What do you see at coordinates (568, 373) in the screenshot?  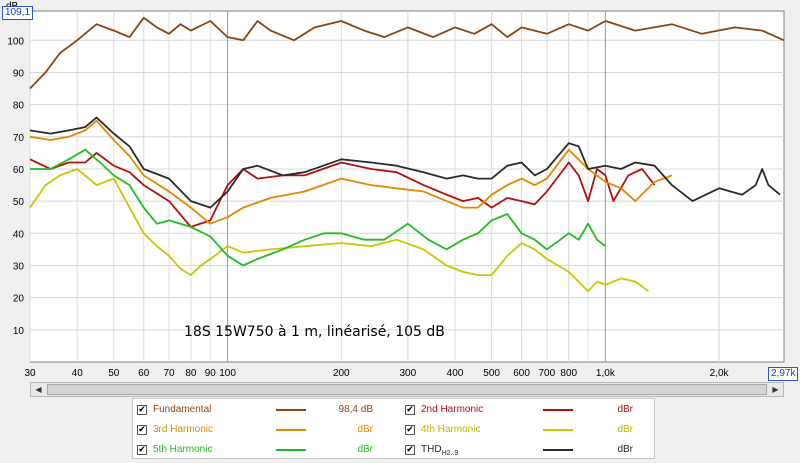 I see `x-tick-label: 800` at bounding box center [568, 373].